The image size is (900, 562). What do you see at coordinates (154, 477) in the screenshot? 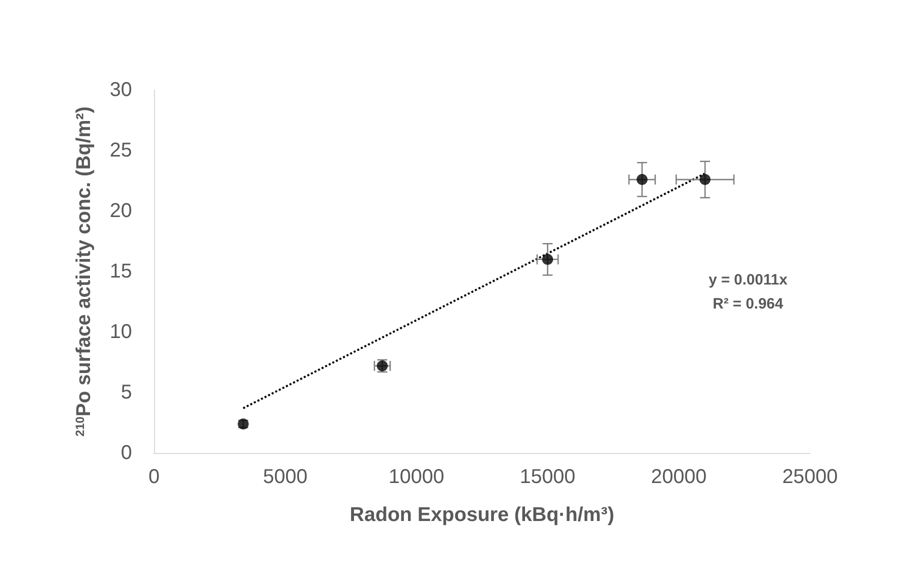
I see `x-tick-label: 0` at bounding box center [154, 477].